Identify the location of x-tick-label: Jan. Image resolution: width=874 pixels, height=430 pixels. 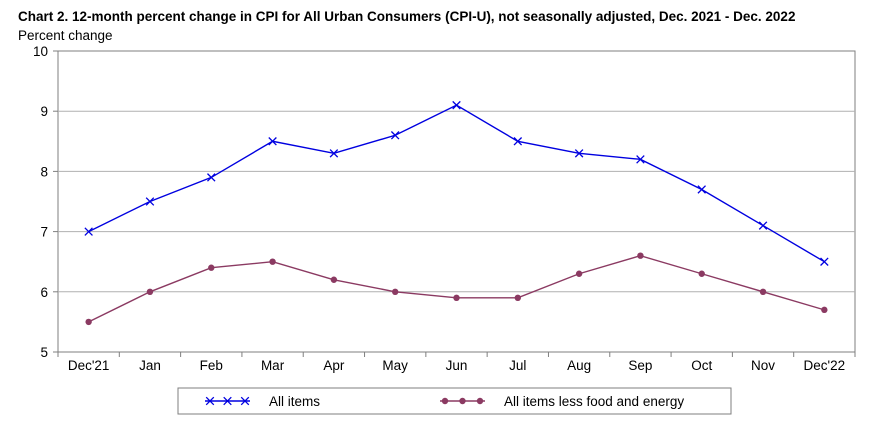
(150, 365).